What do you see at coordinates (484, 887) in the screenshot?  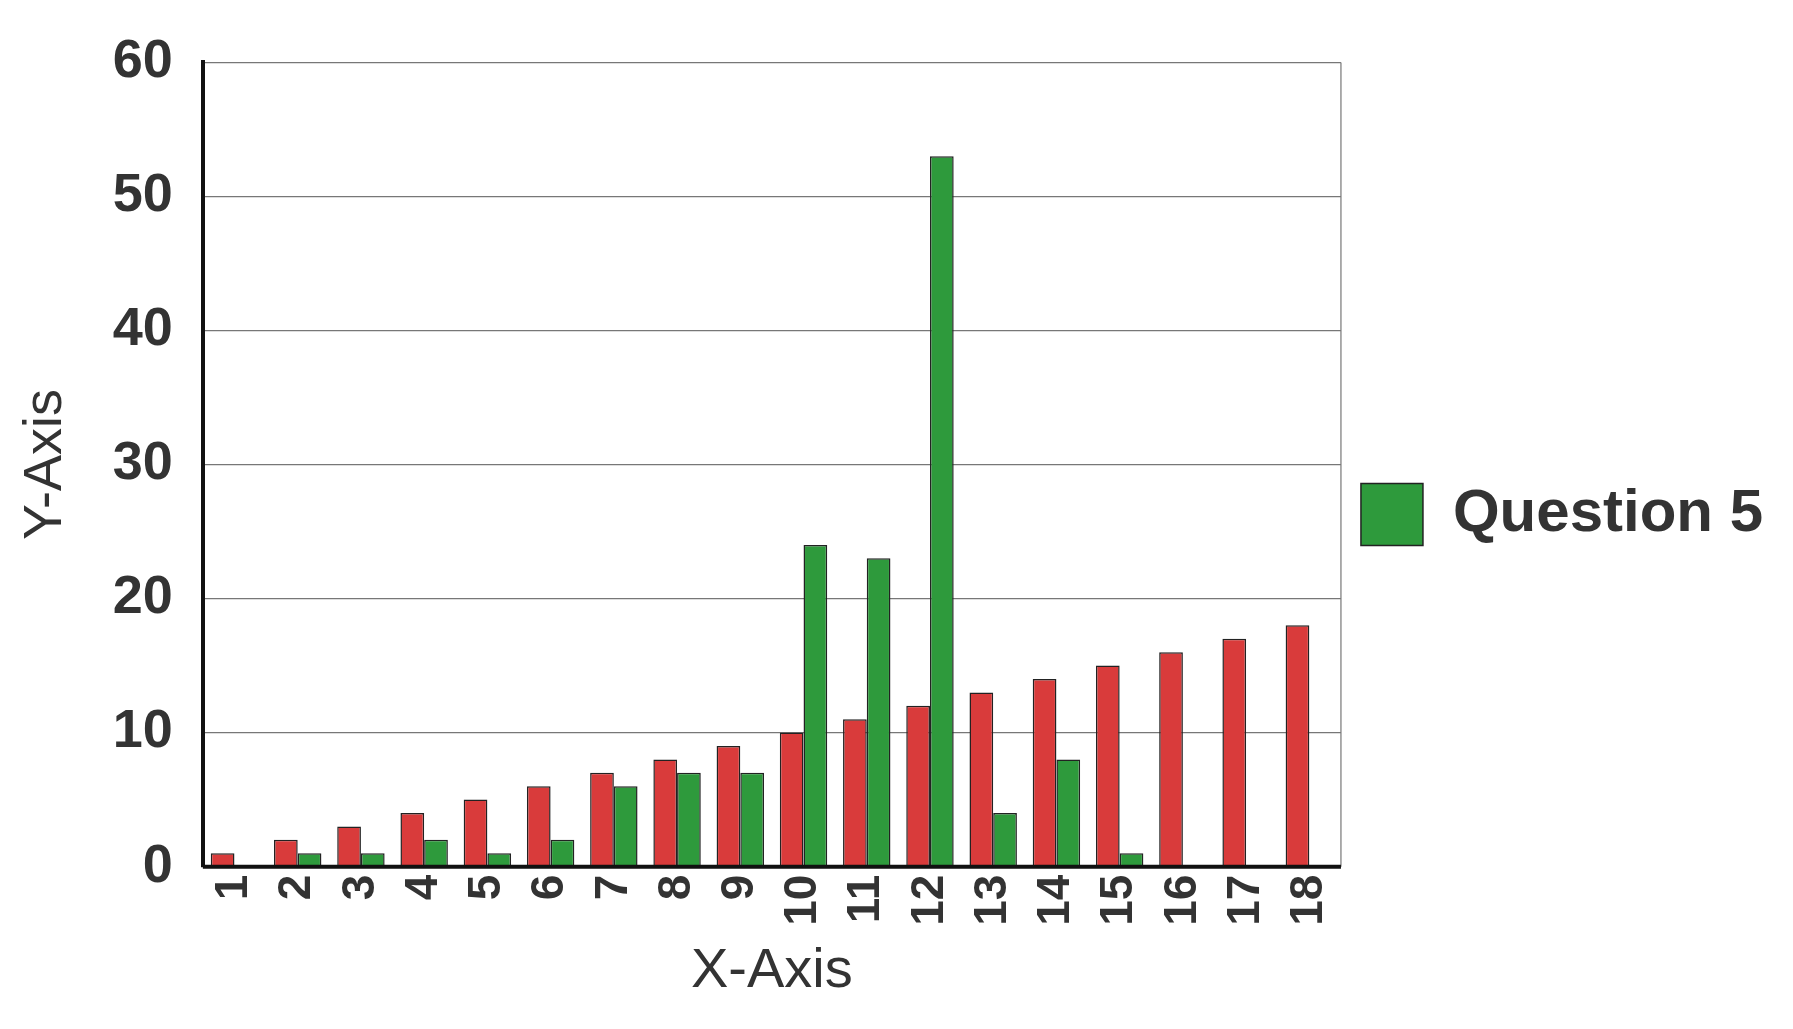 I see `x-tick-label: 5` at bounding box center [484, 887].